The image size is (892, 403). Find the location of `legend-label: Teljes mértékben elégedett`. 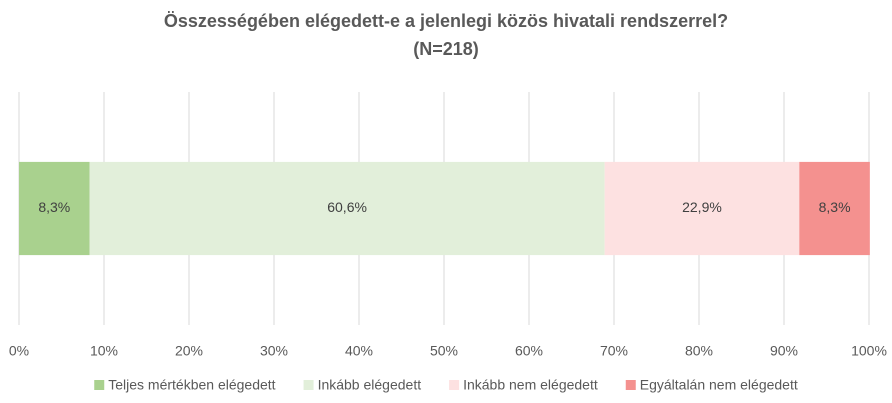

legend-label: Teljes mértékben elégedett is located at coordinates (191, 385).